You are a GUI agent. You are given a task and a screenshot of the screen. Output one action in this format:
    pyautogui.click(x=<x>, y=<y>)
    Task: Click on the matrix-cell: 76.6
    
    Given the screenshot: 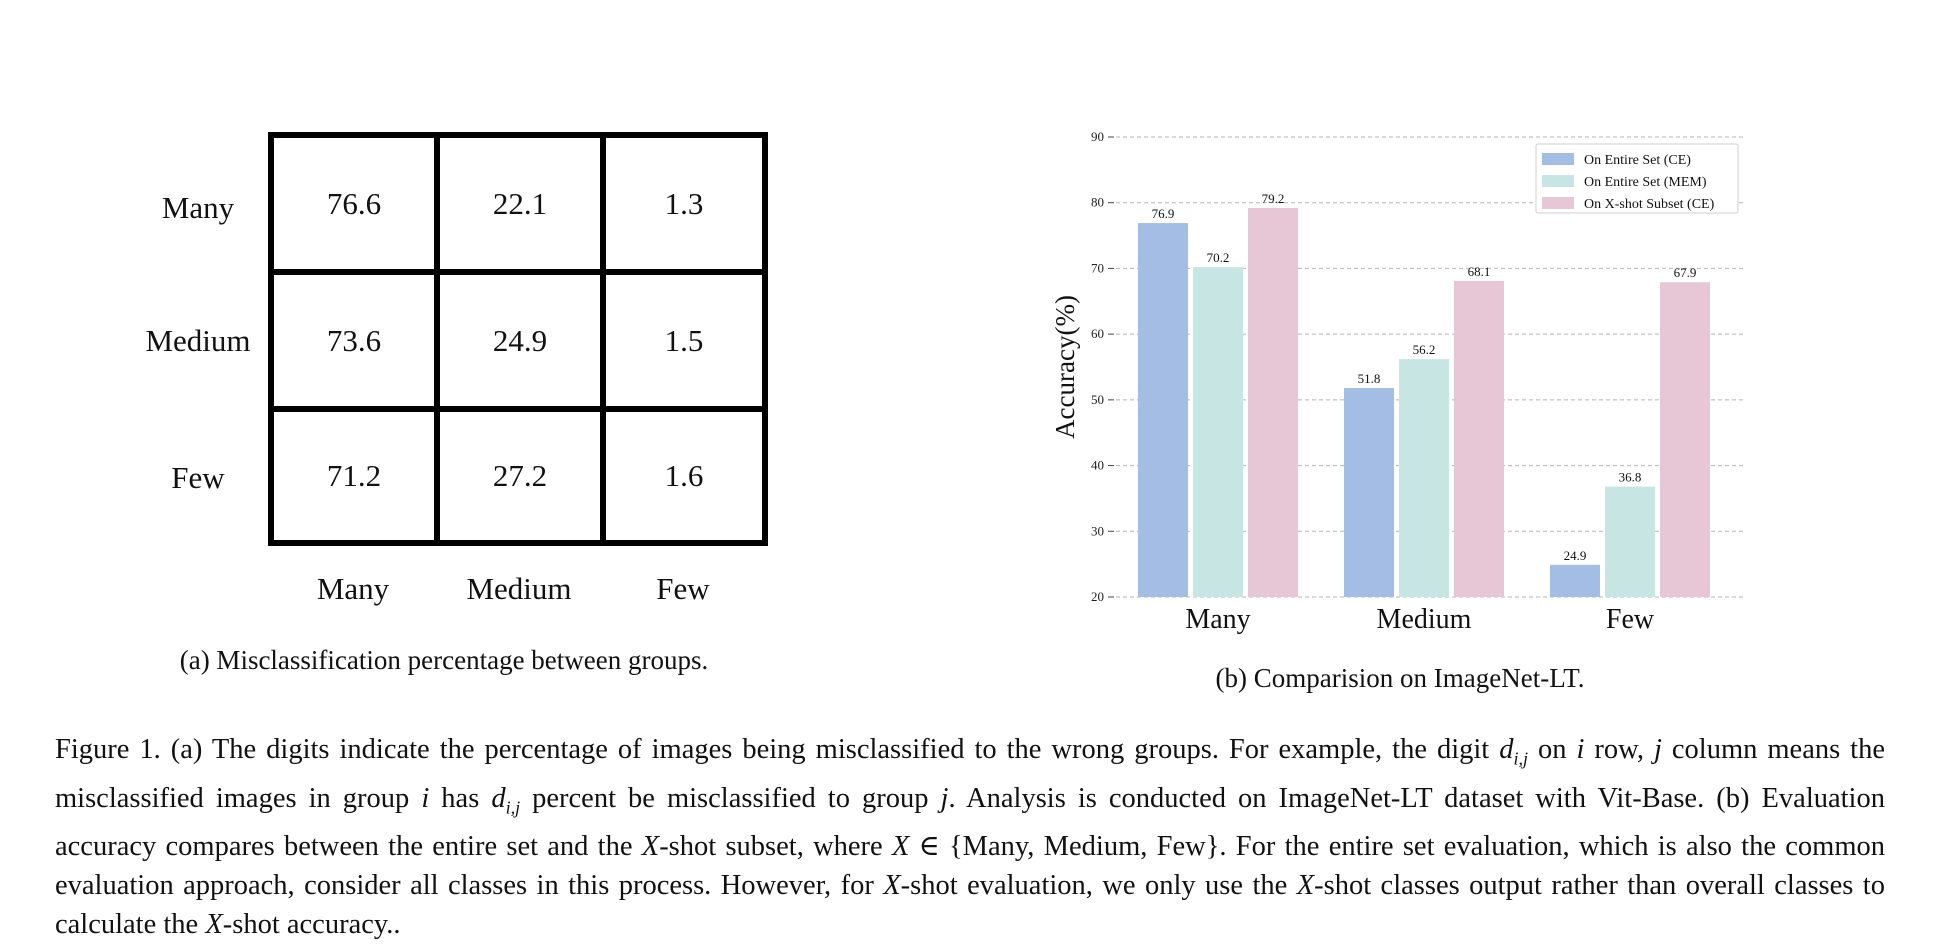 What is the action you would take?
    pyautogui.click(x=354, y=203)
    